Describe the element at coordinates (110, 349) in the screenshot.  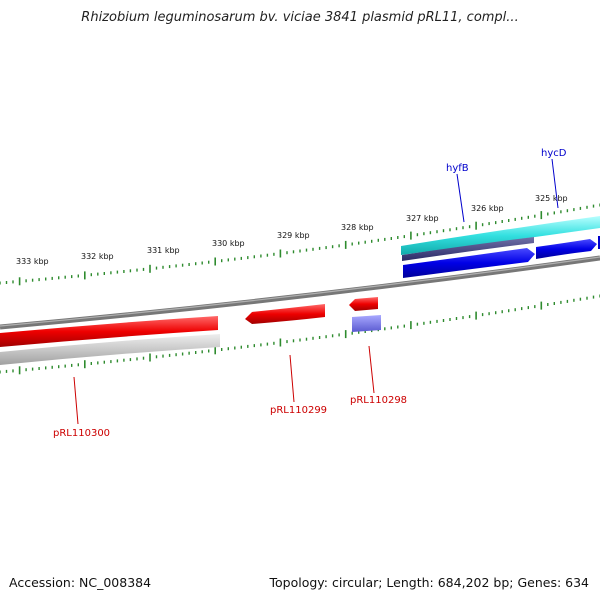
I see `grey-feature` at that location.